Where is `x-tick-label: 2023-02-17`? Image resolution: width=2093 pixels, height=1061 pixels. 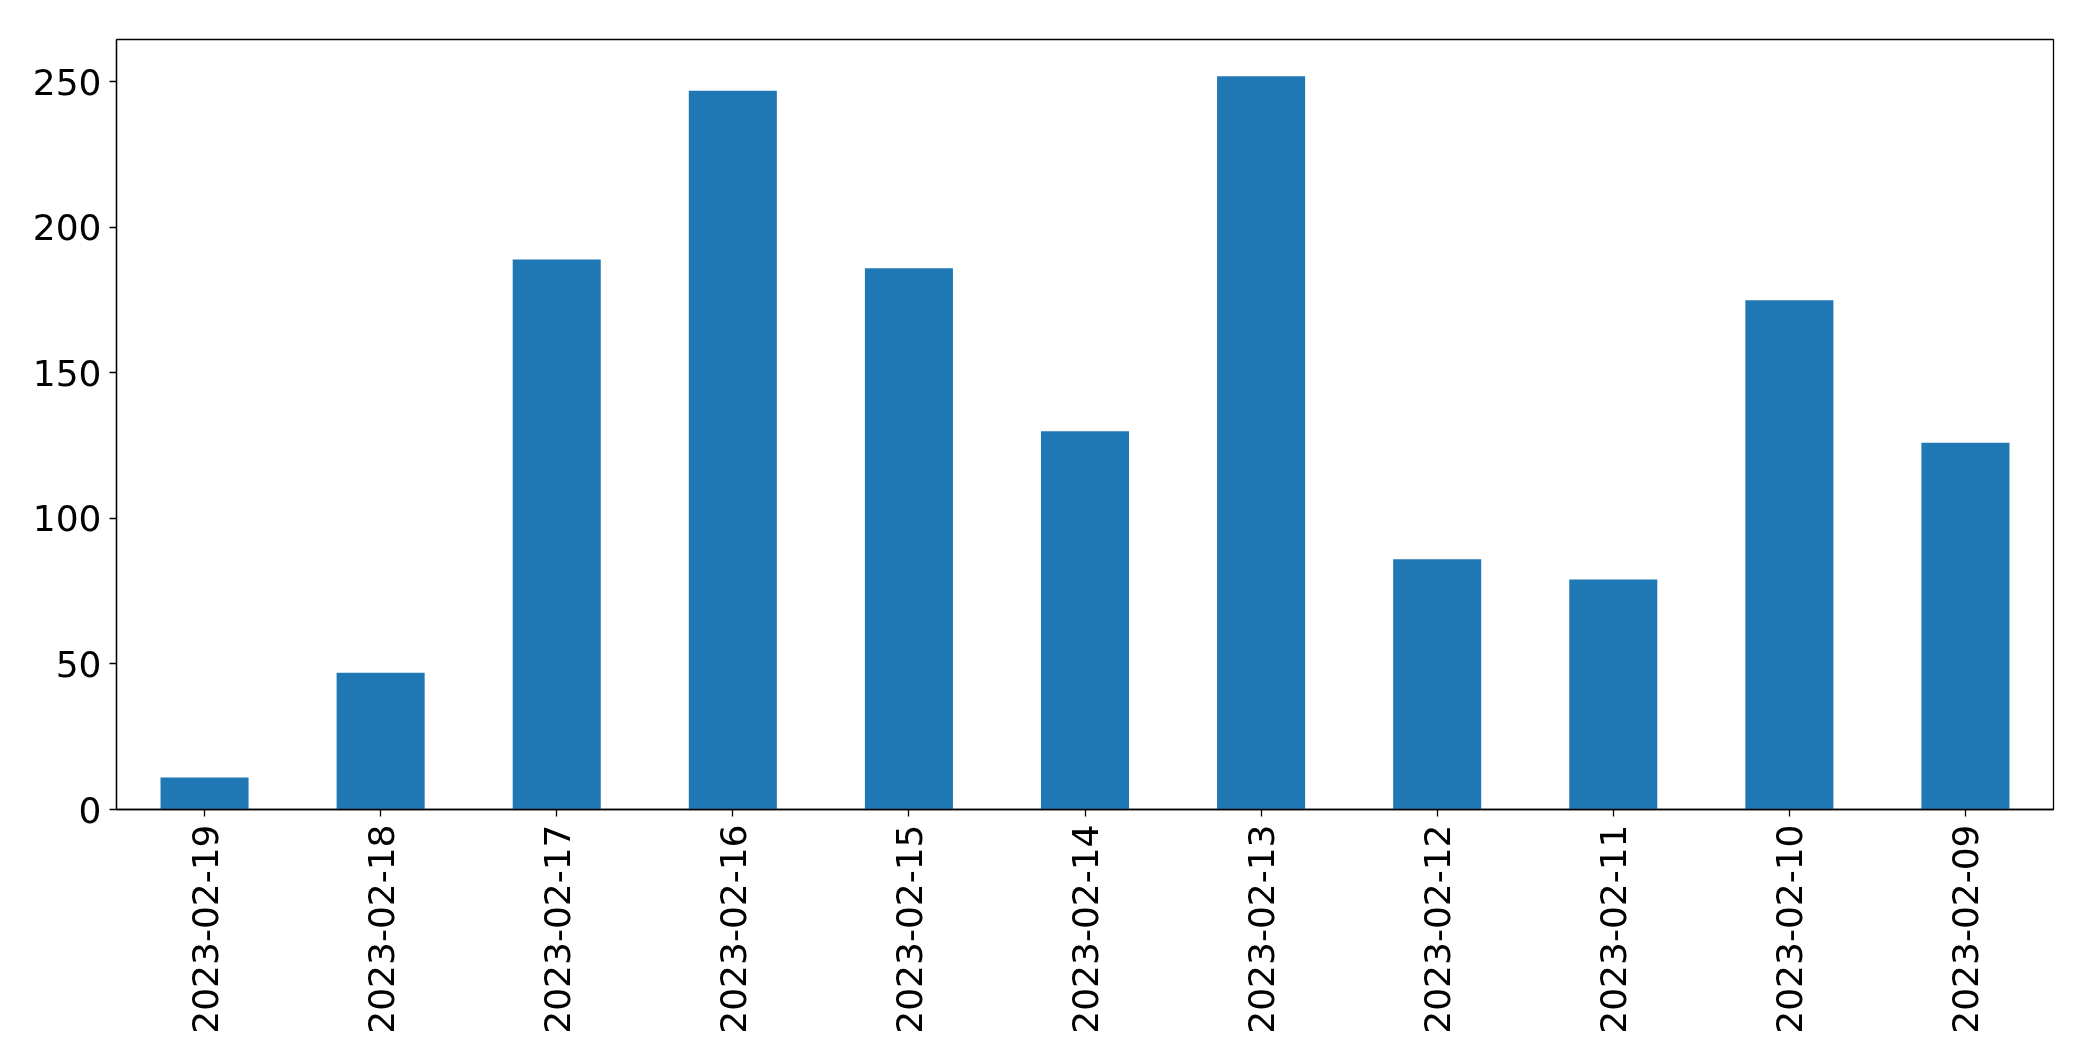 x-tick-label: 2023-02-17 is located at coordinates (557, 929).